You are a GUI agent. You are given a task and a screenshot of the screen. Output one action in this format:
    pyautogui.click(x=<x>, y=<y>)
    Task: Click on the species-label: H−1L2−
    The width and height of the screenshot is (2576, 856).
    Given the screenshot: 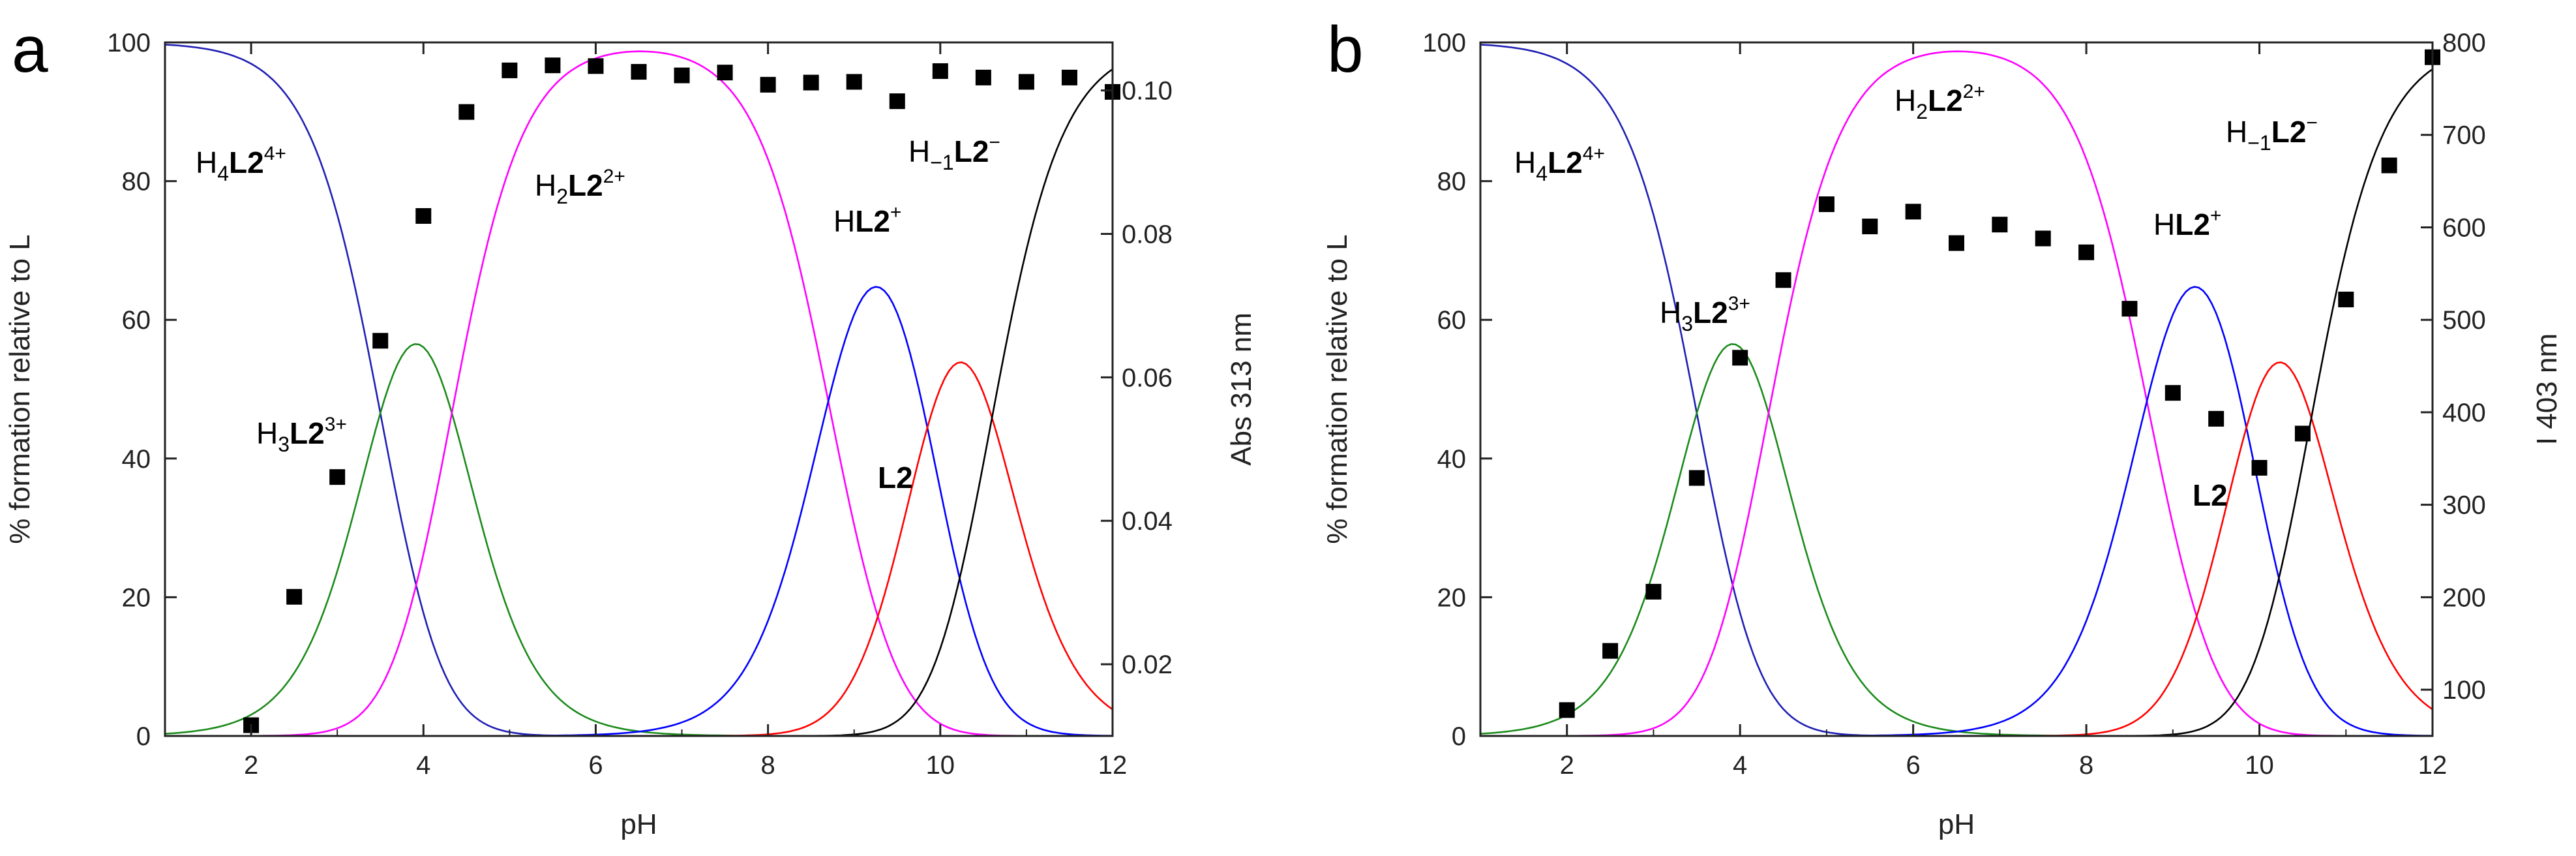 What is the action you would take?
    pyautogui.click(x=954, y=153)
    